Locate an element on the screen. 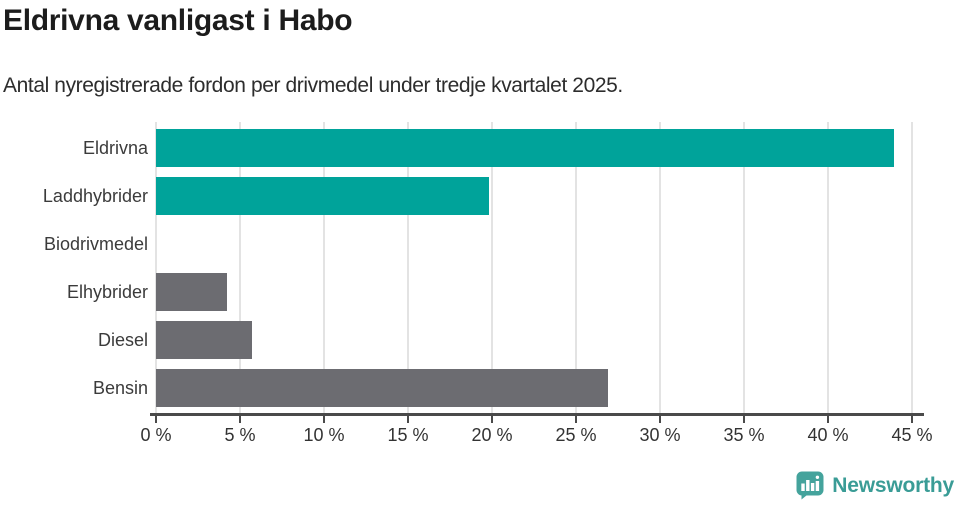 Image resolution: width=960 pixels, height=505 pixels. x-axis-tick-label: 20 % is located at coordinates (492, 435).